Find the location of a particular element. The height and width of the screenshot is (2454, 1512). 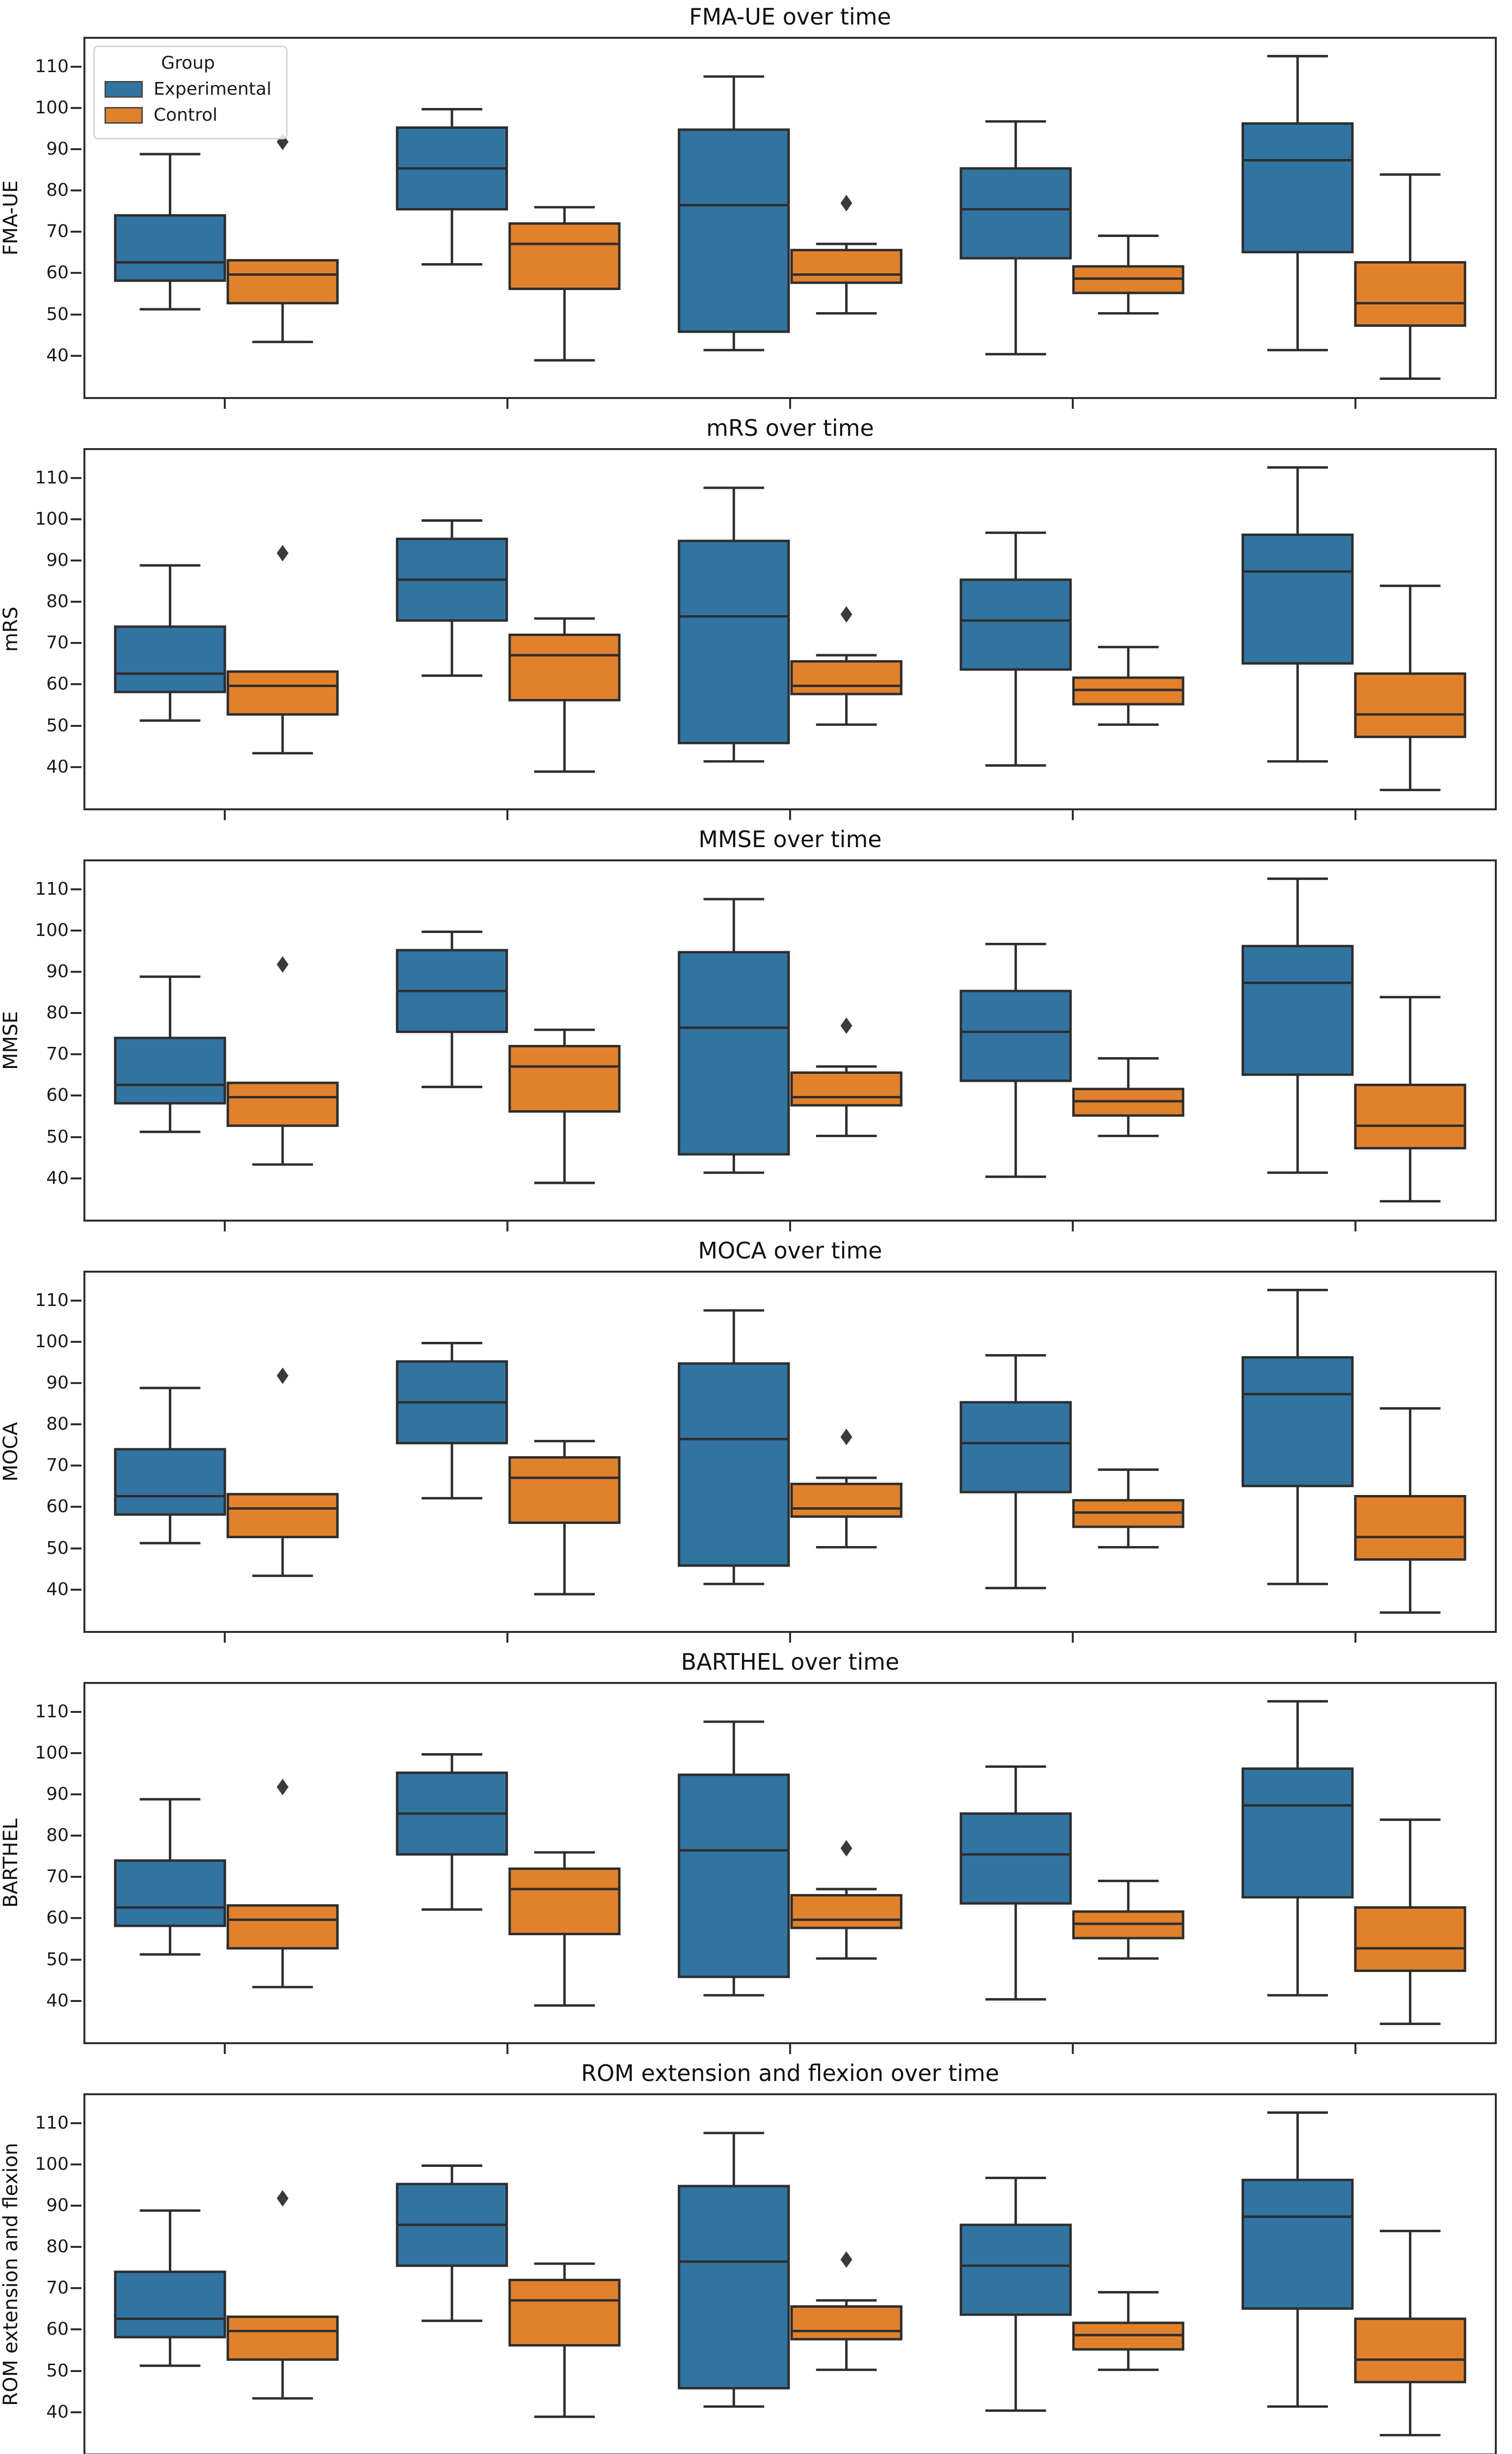

subplot-title: MMSE over time is located at coordinates (790, 839).